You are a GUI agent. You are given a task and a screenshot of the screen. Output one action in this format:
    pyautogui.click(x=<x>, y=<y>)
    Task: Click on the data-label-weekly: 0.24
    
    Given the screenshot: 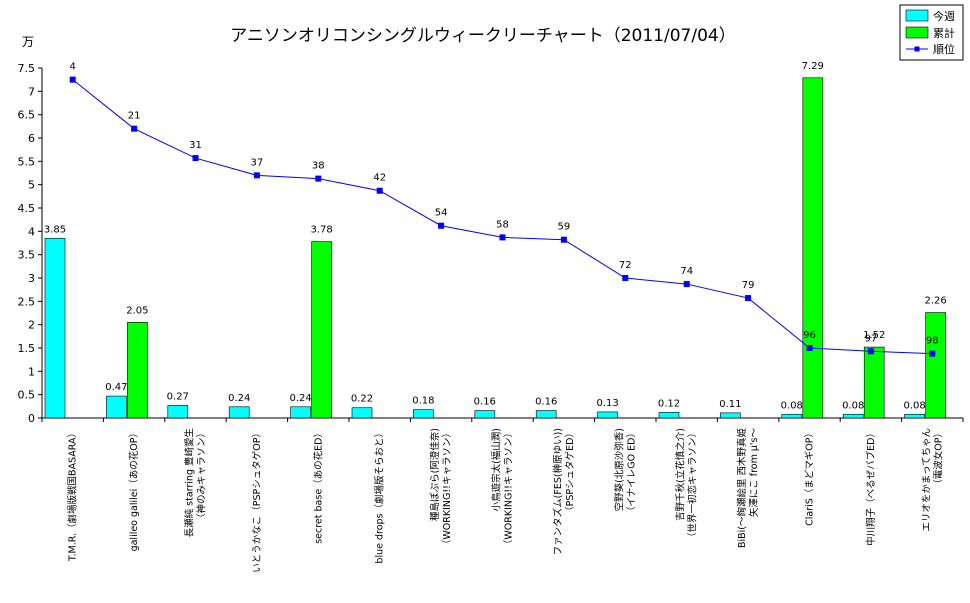 What is the action you would take?
    pyautogui.click(x=239, y=398)
    